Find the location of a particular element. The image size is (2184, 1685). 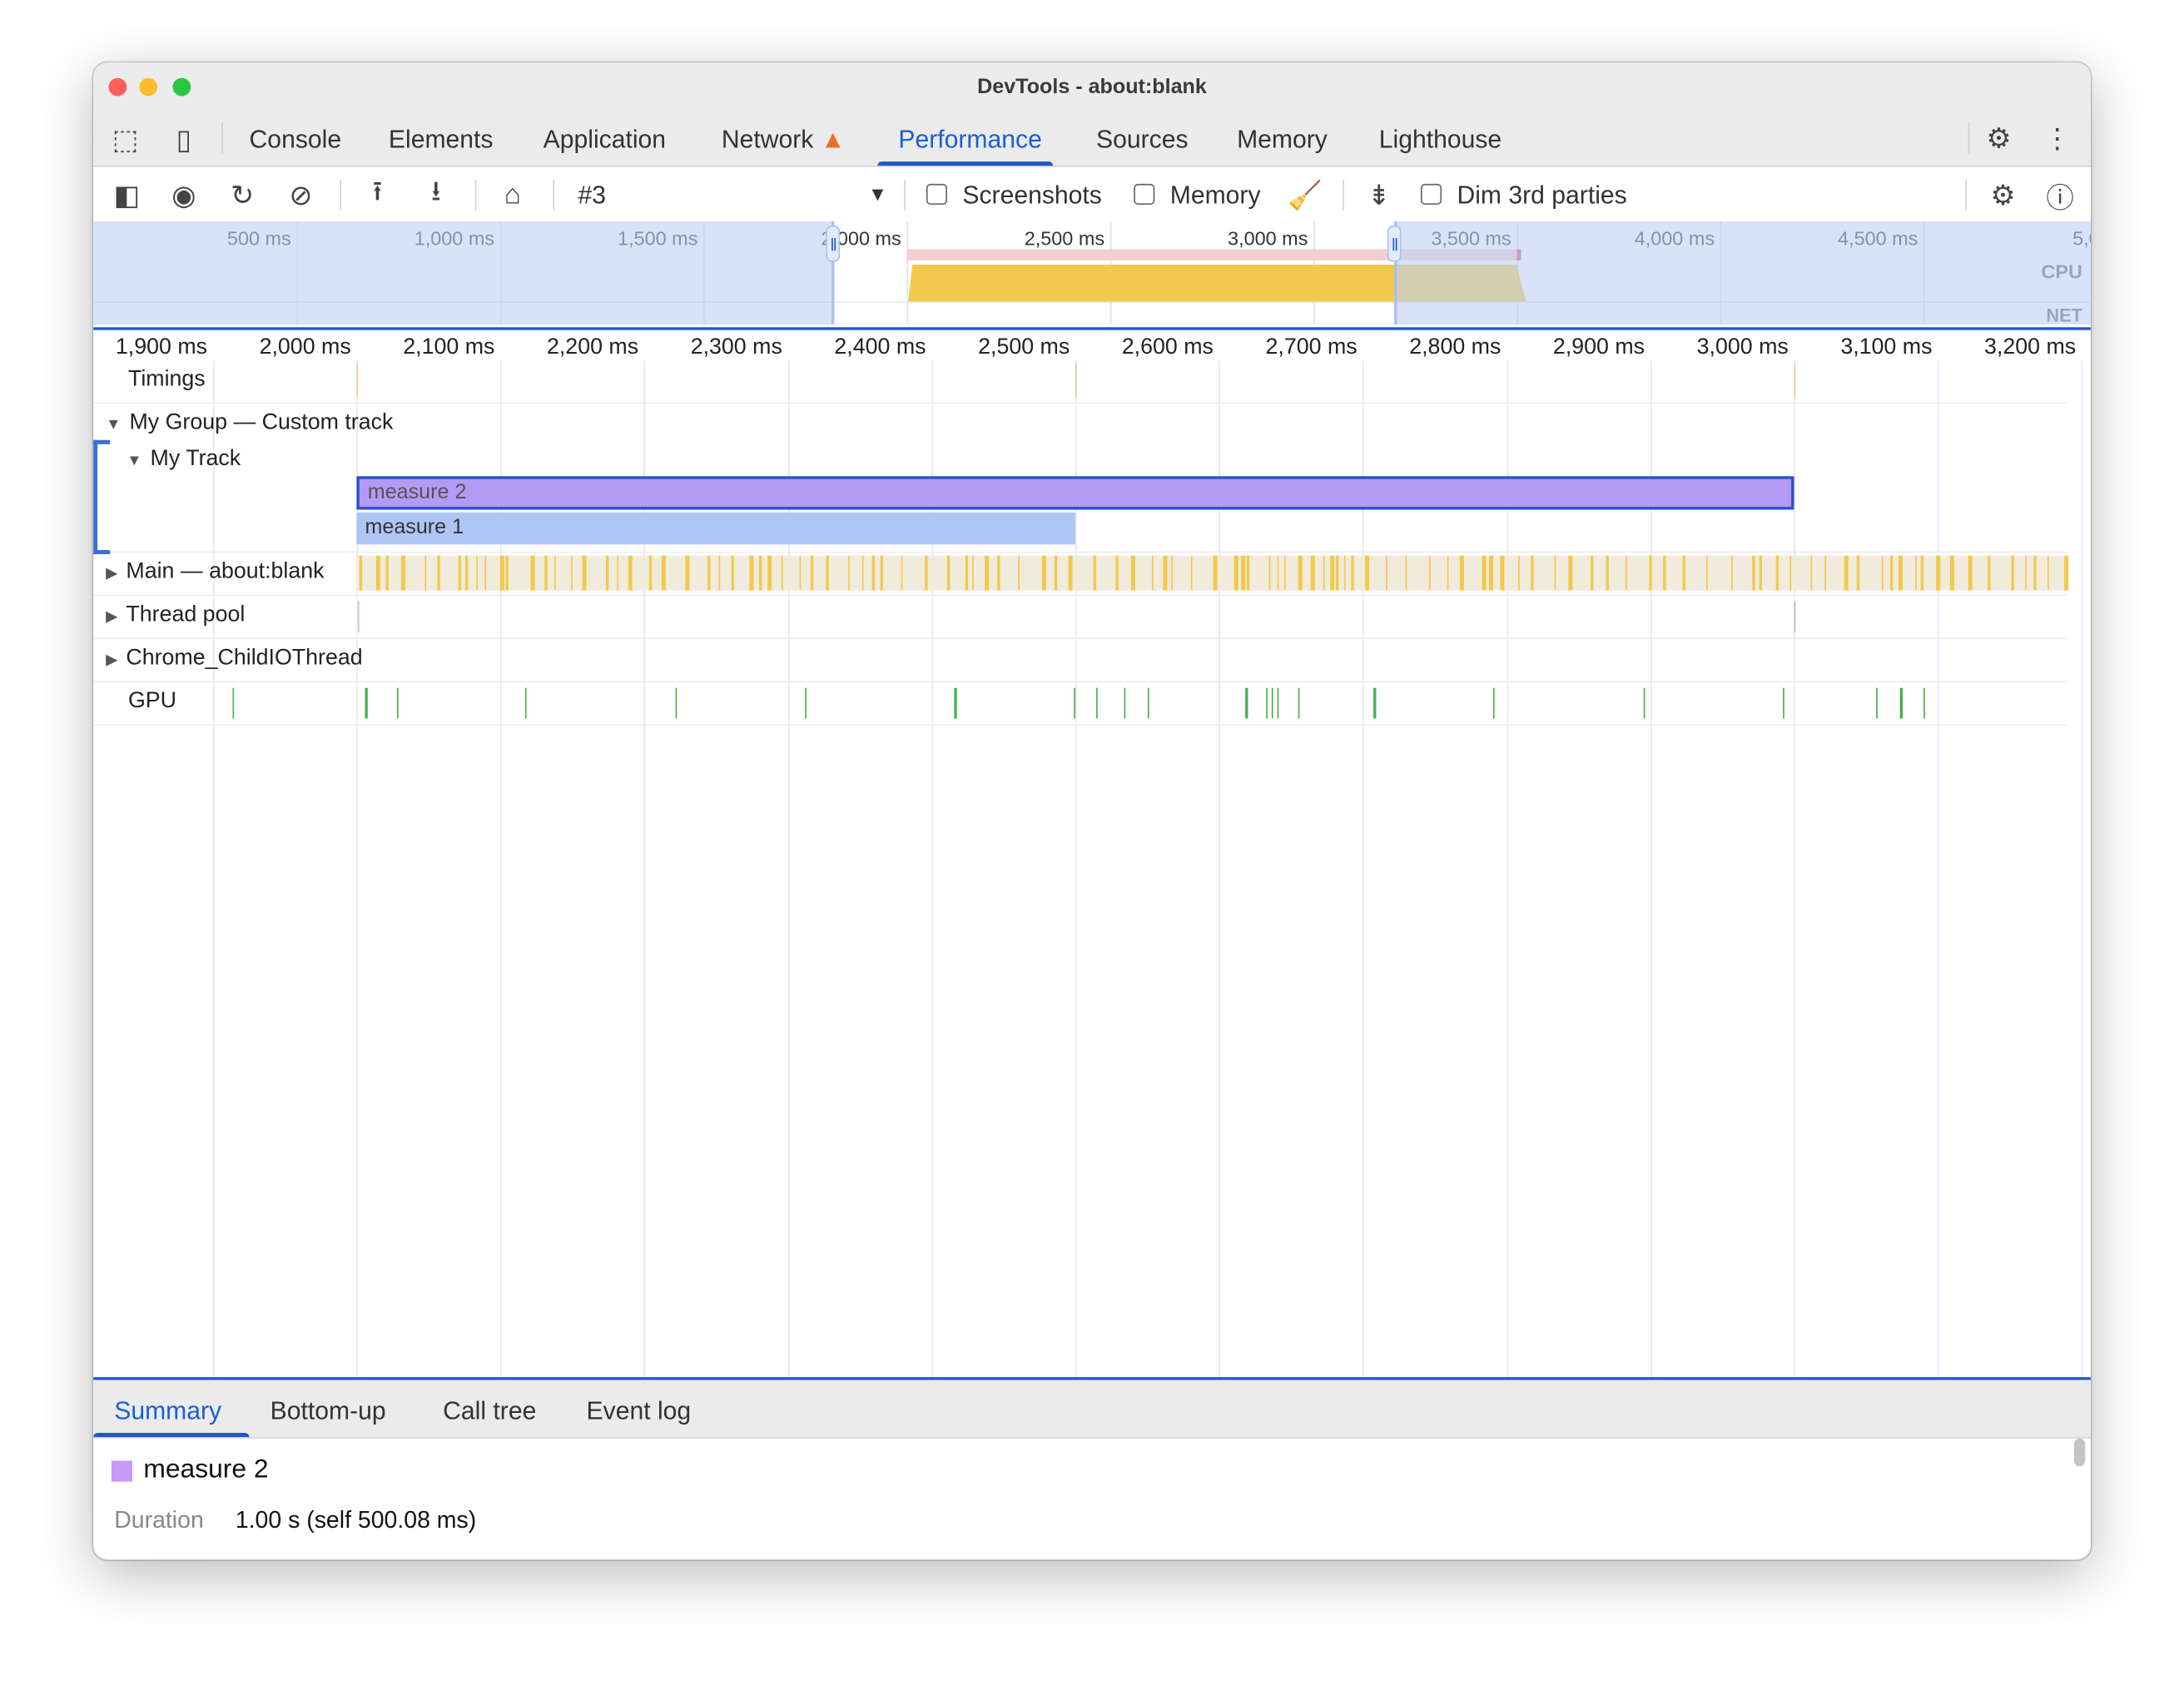

active-details-tab-indicator is located at coordinates (171, 1436).